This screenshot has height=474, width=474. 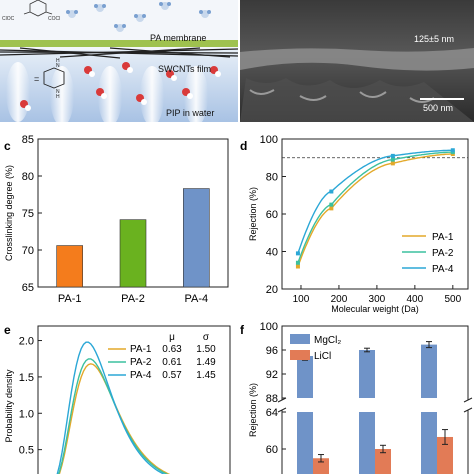 What do you see at coordinates (138, 17) in the screenshot?
I see `water-molecules-top` at bounding box center [138, 17].